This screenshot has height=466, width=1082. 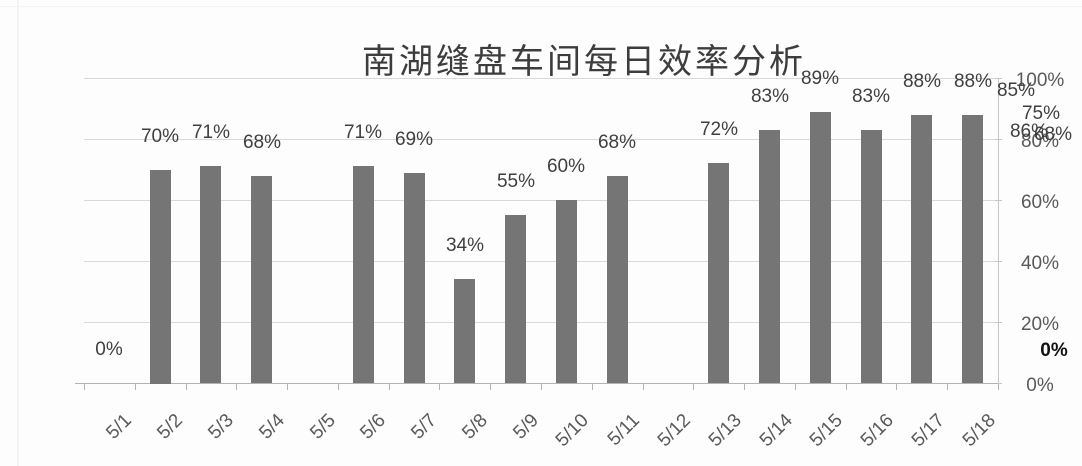 What do you see at coordinates (18, 233) in the screenshot?
I see `chart-border-left` at bounding box center [18, 233].